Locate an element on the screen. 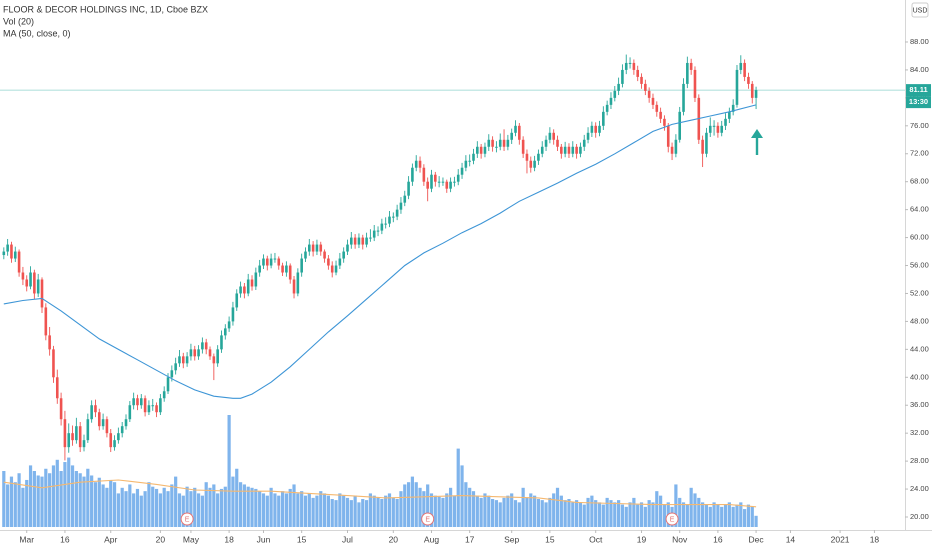  y-tick-label: 56.00 is located at coordinates (919, 265).